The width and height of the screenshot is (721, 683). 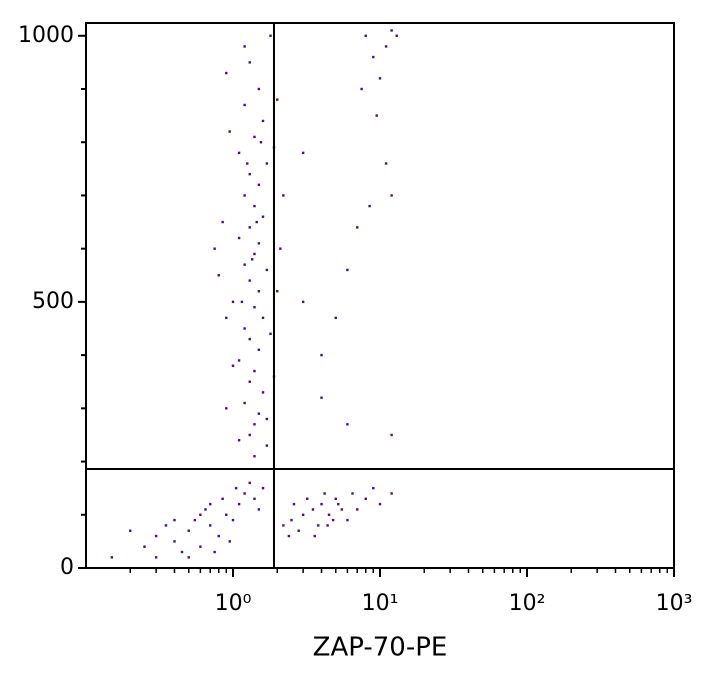 What do you see at coordinates (233, 603) in the screenshot?
I see `x-tick-label: 10⁰` at bounding box center [233, 603].